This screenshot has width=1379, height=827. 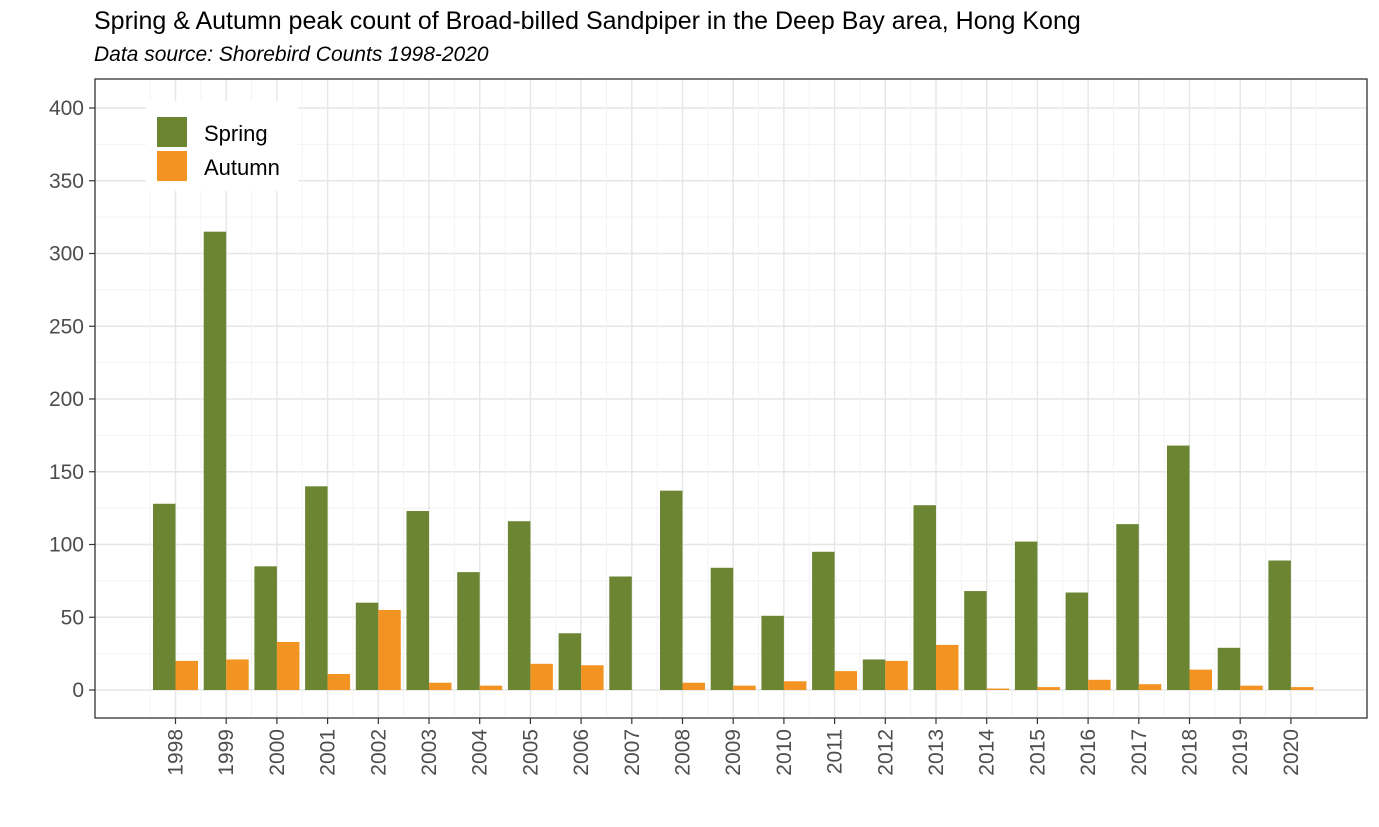 I want to click on bar-autumn-2016, so click(x=1099, y=684).